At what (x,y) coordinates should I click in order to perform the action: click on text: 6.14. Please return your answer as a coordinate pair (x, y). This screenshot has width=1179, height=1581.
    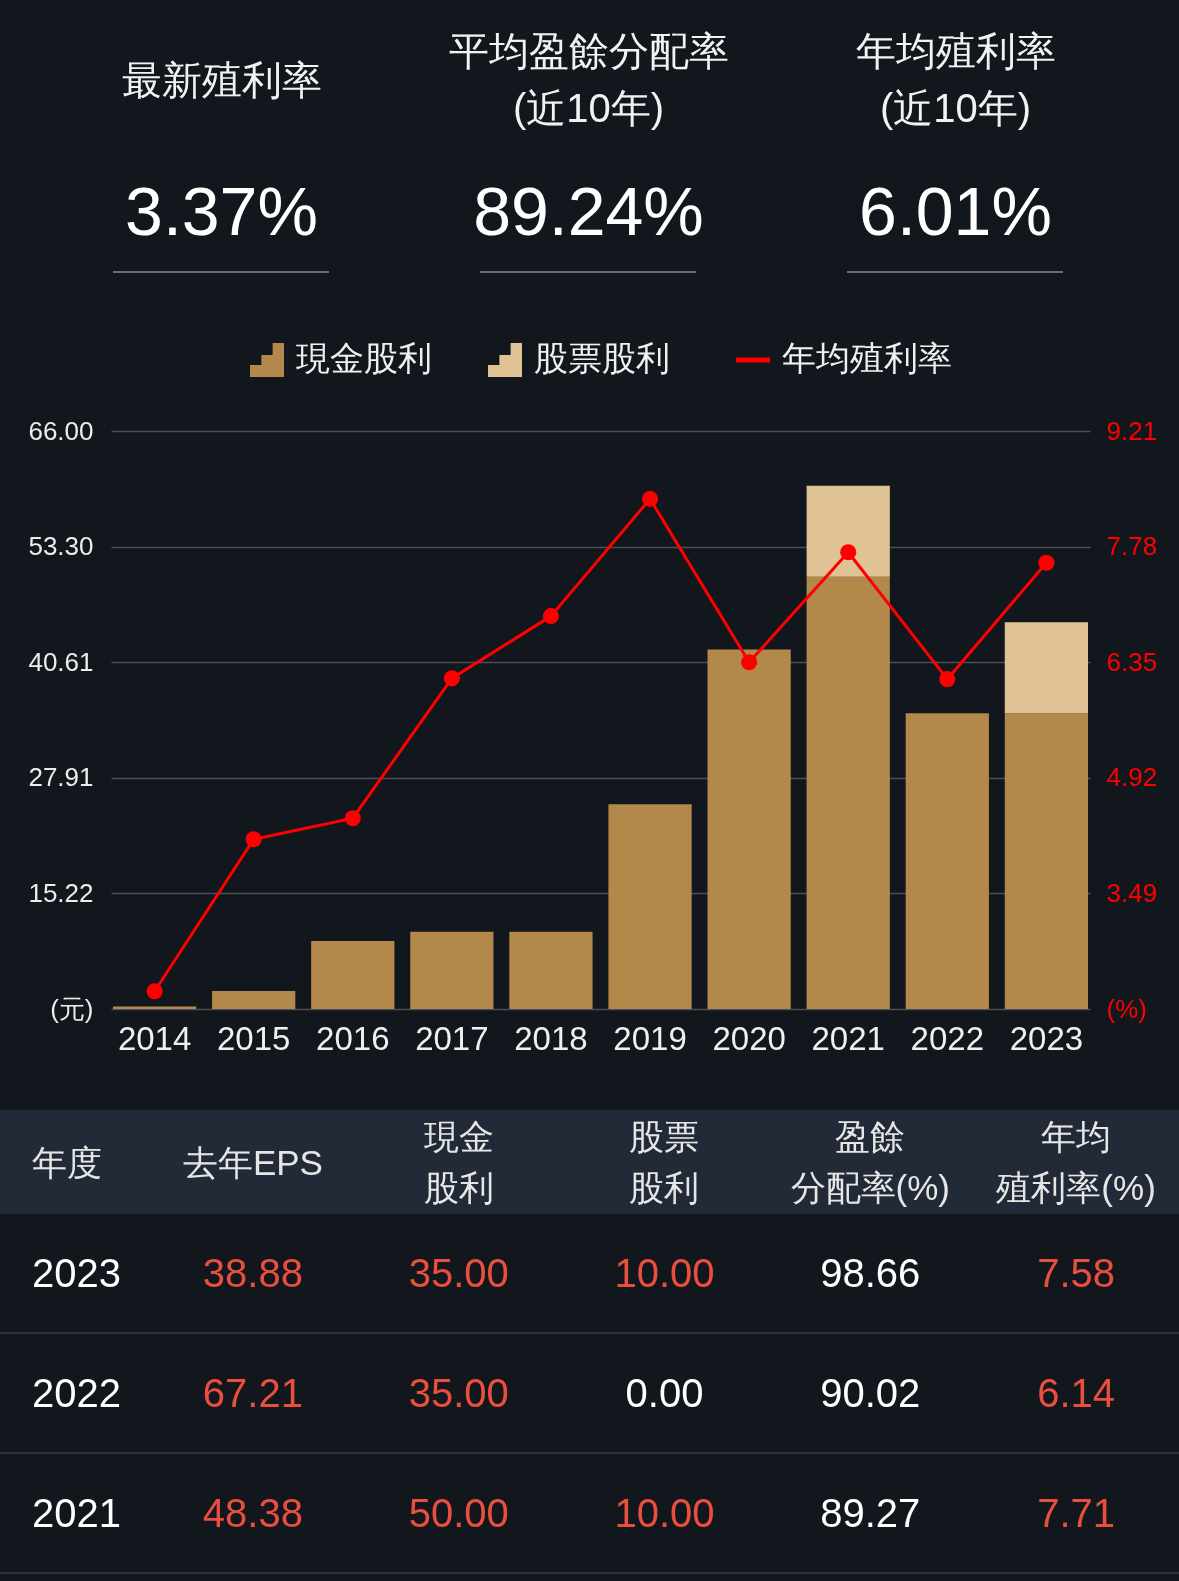
    Looking at the image, I should click on (1076, 1392).